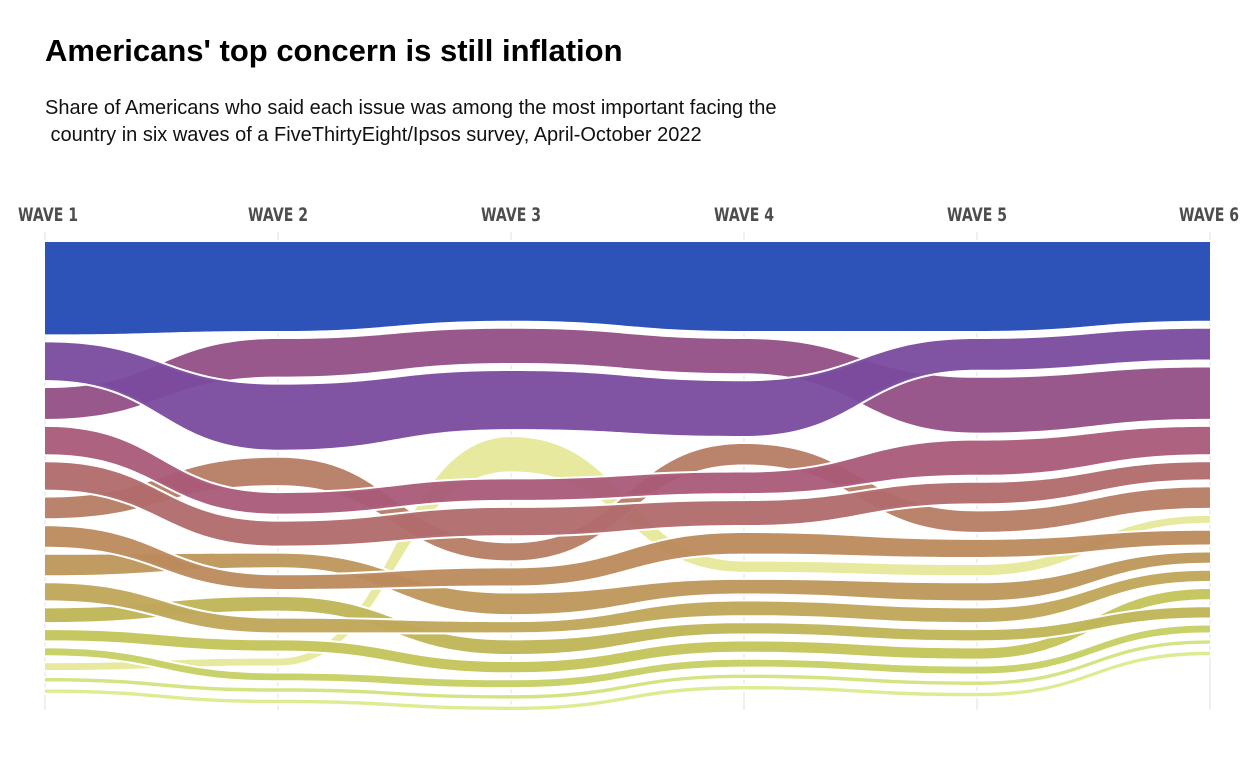 This screenshot has height=768, width=1248. I want to click on wave-label-4: WAVE 4, so click(744, 215).